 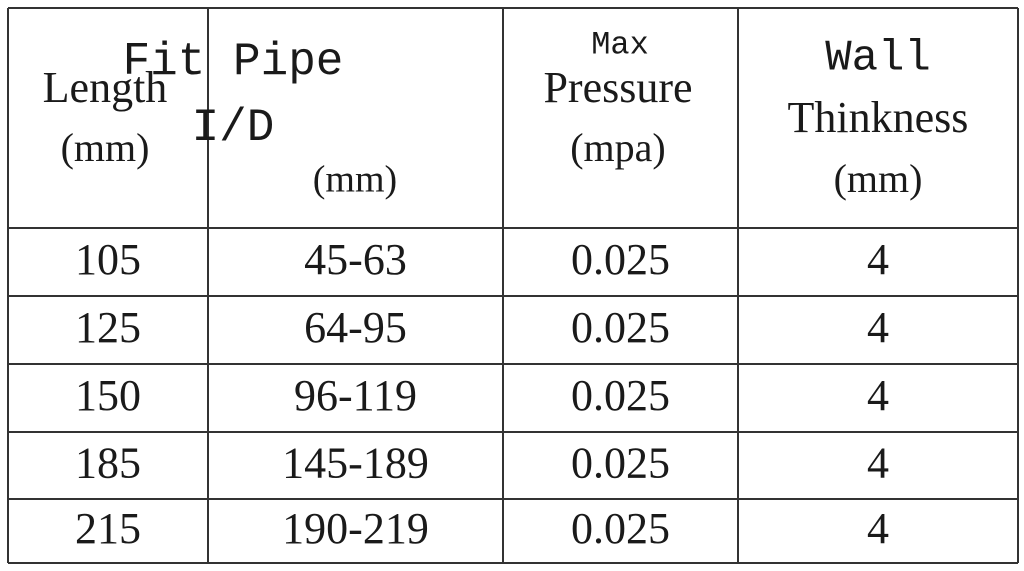 What do you see at coordinates (108, 463) in the screenshot?
I see `cell-text: 185` at bounding box center [108, 463].